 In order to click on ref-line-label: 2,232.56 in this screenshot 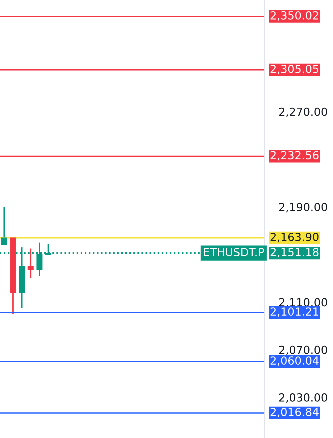, I will do `click(294, 156)`.